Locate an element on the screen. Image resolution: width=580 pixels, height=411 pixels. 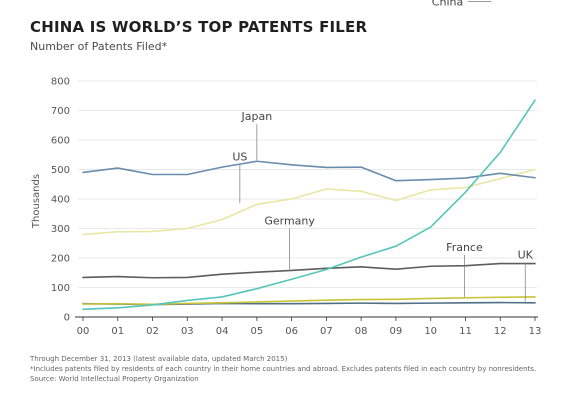
x-tick-label-01: 01 is located at coordinates (117, 331).